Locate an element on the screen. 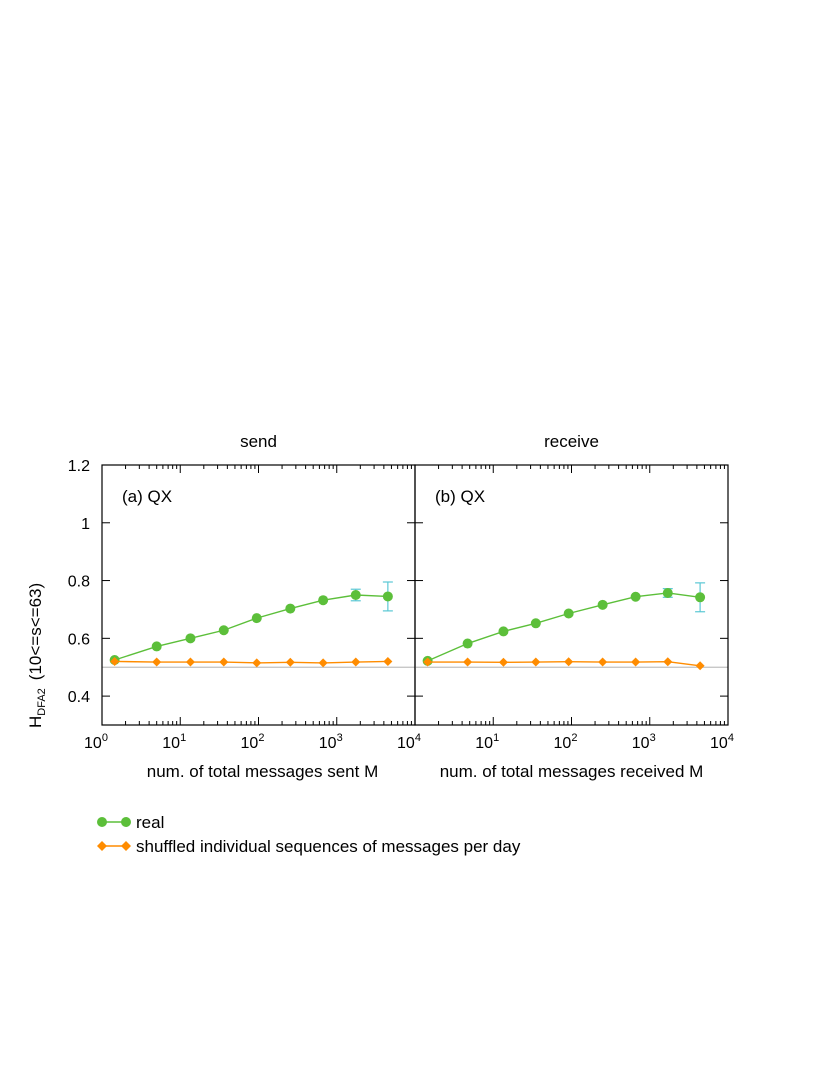 Image resolution: width=830 pixels, height=1075 pixels. x-tick-label-exponent: 0 is located at coordinates (105, 738).